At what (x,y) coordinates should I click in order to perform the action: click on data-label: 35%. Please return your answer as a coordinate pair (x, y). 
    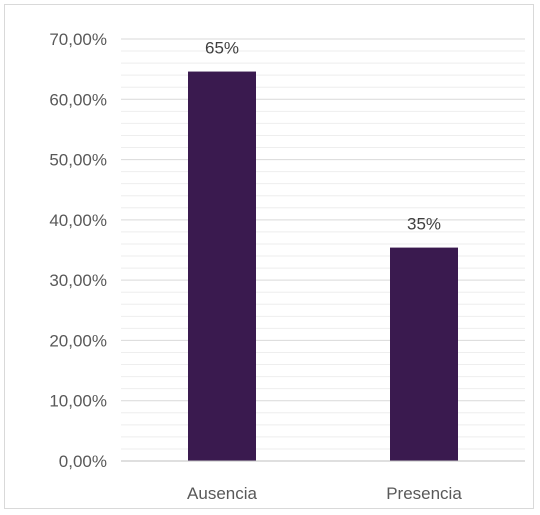
    Looking at the image, I should click on (424, 224).